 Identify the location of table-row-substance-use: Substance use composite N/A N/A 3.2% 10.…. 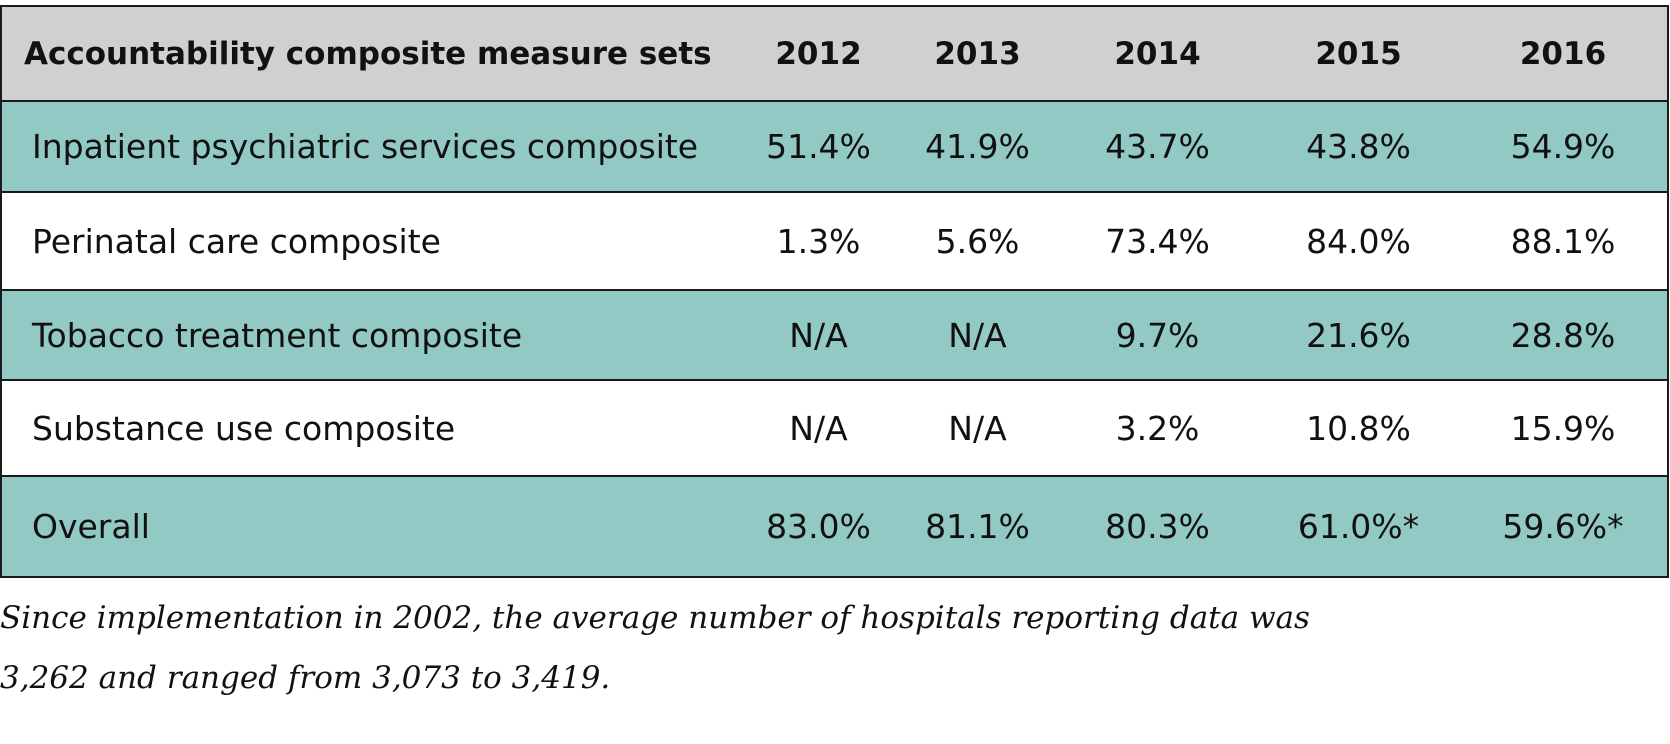
(834, 428).